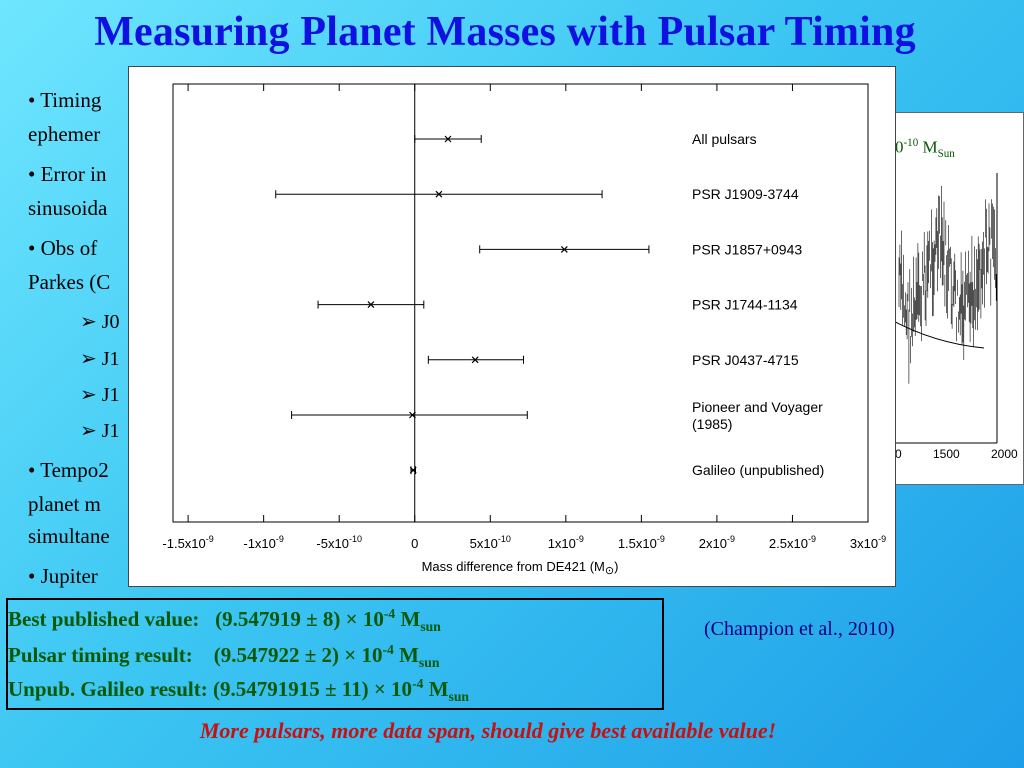 This screenshot has height=768, width=1024. I want to click on bullet-line-1: • Timing, so click(65, 100).